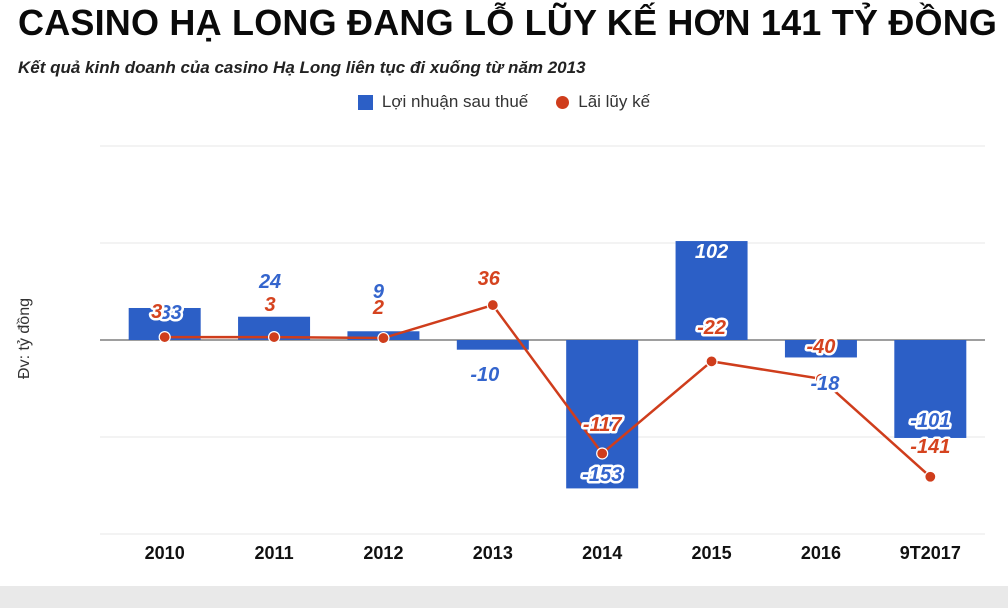 This screenshot has width=1008, height=608. What do you see at coordinates (712, 553) in the screenshot?
I see `x-axis-label-2015: 2015` at bounding box center [712, 553].